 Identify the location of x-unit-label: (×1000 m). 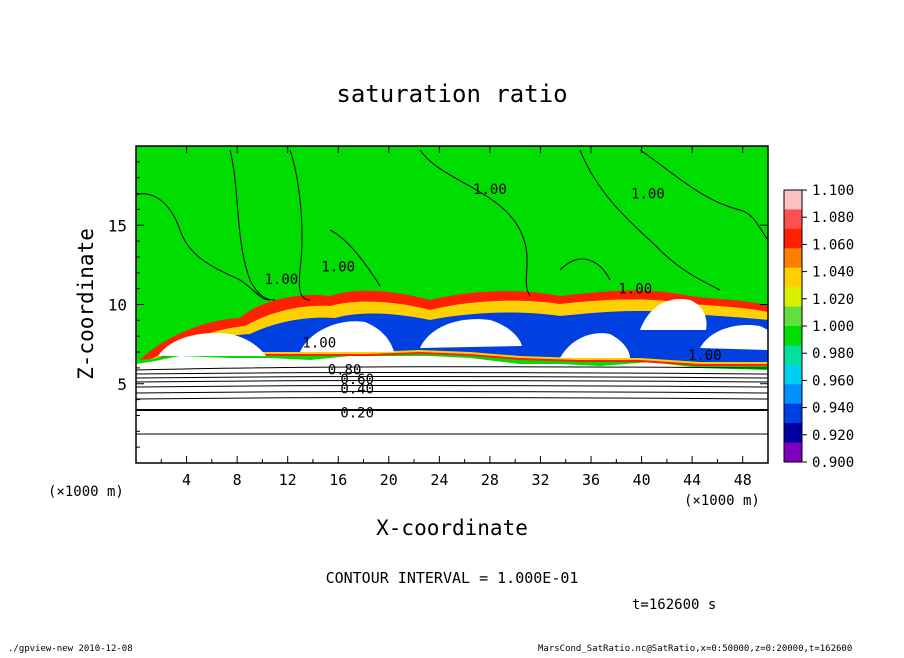
(722, 501).